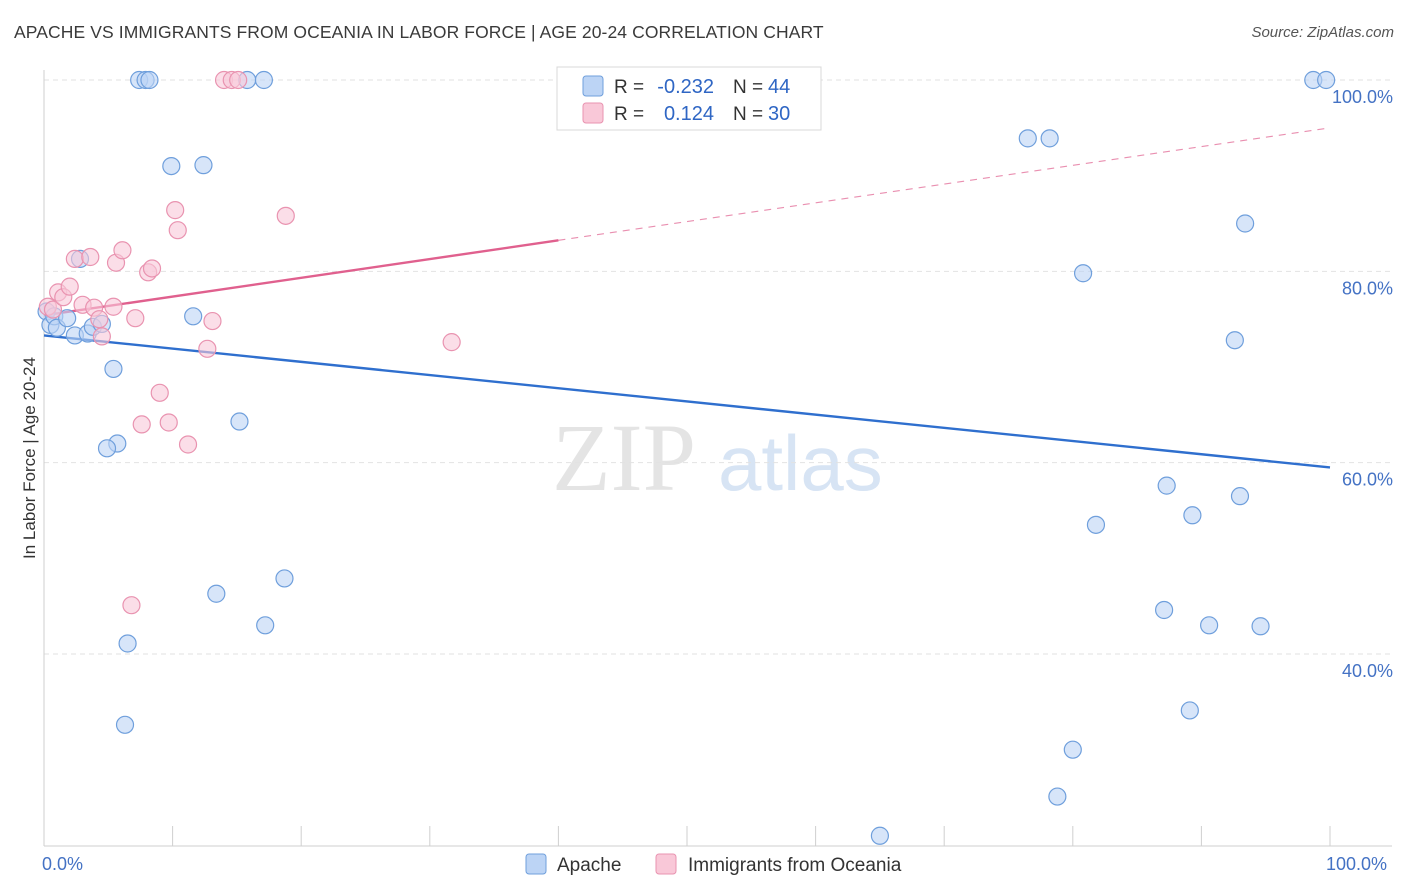 Image resolution: width=1406 pixels, height=892 pixels. I want to click on y-tick-labels: 40.0% 60.0% 80.0% 100.0%, so click(1362, 384).